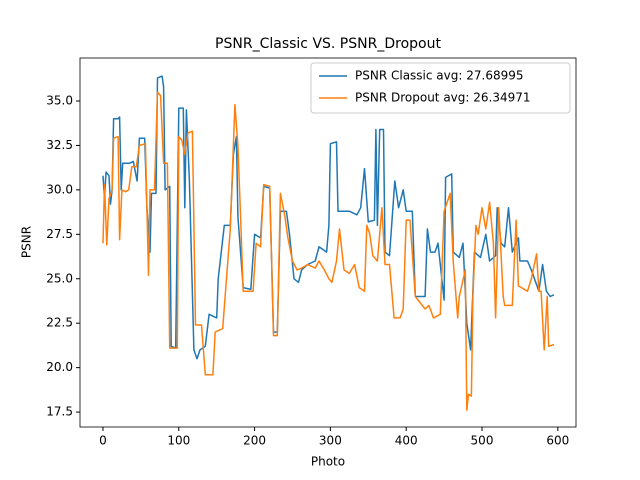 This screenshot has height=480, width=640. I want to click on y-axis-label: PSNR, so click(27, 242).